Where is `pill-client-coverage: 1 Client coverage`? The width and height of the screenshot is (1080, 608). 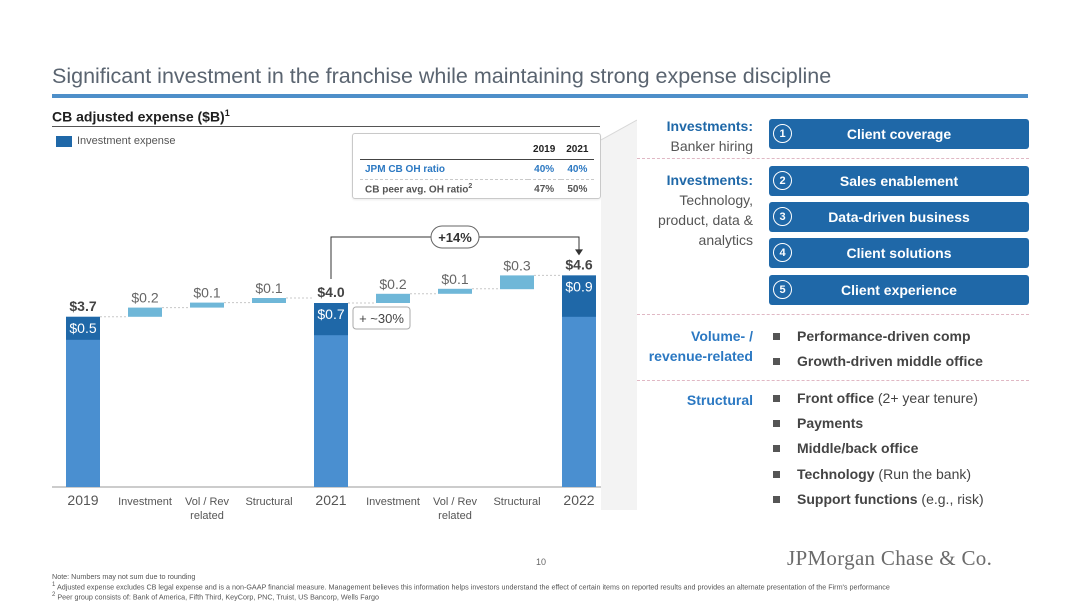 pill-client-coverage: 1 Client coverage is located at coordinates (899, 134).